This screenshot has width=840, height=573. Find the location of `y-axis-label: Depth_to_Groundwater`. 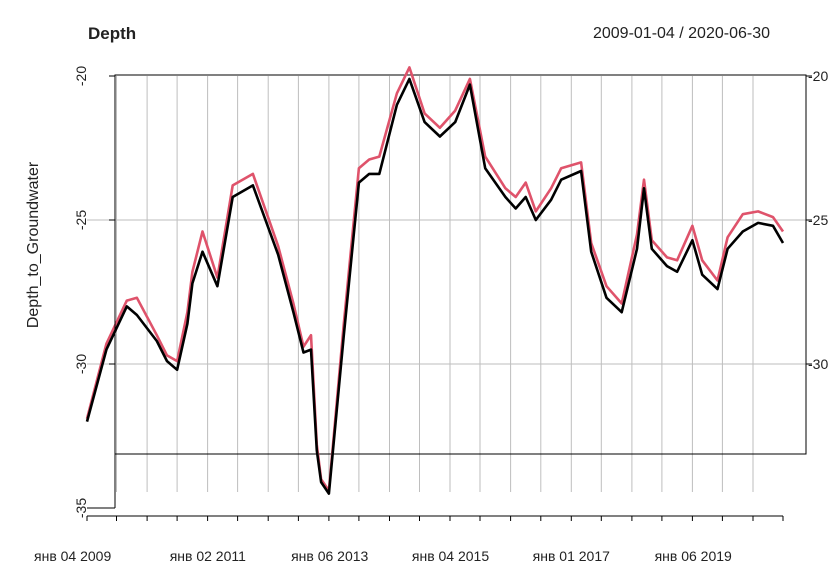

y-axis-label: Depth_to_Groundwater is located at coordinates (33, 244).